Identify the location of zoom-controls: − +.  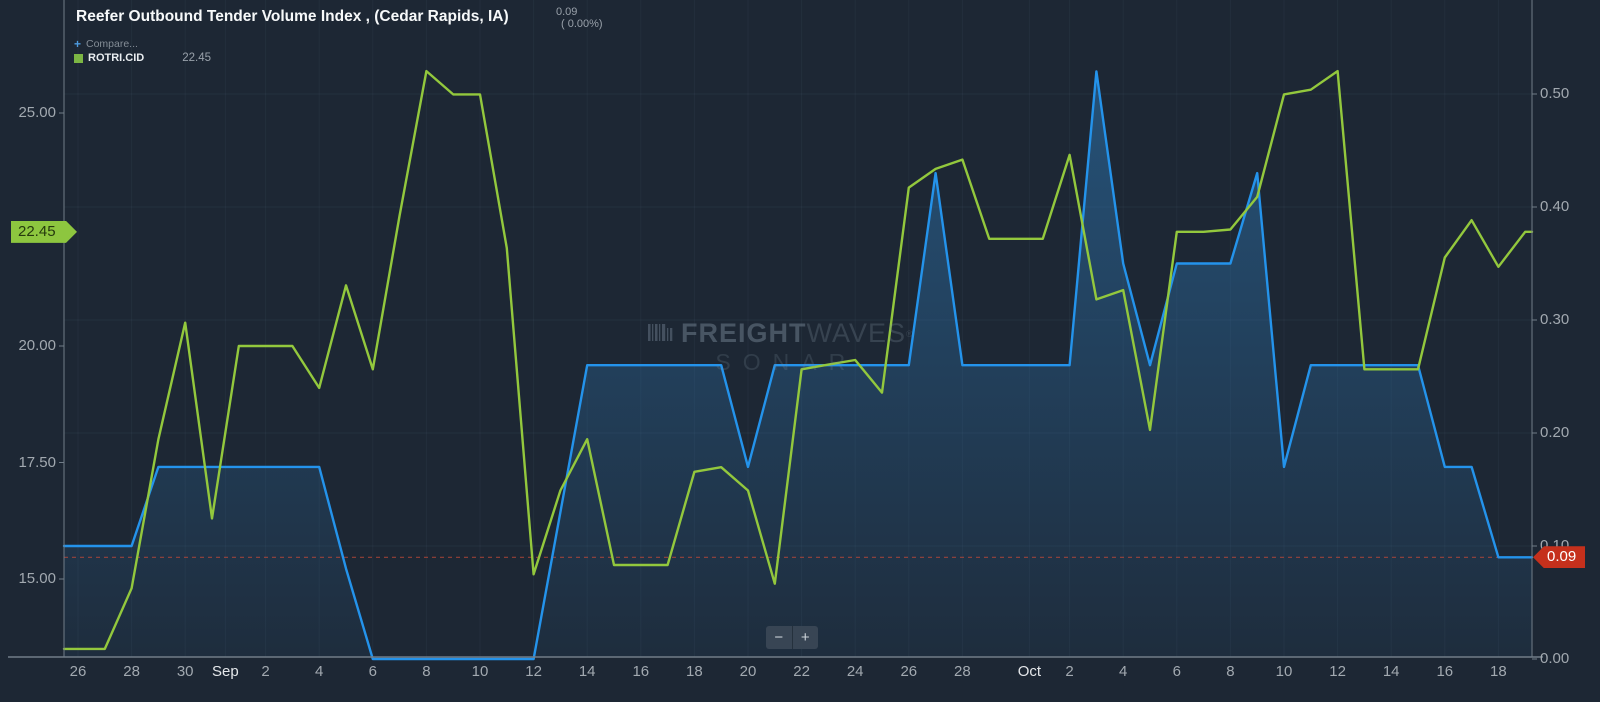
(792, 637).